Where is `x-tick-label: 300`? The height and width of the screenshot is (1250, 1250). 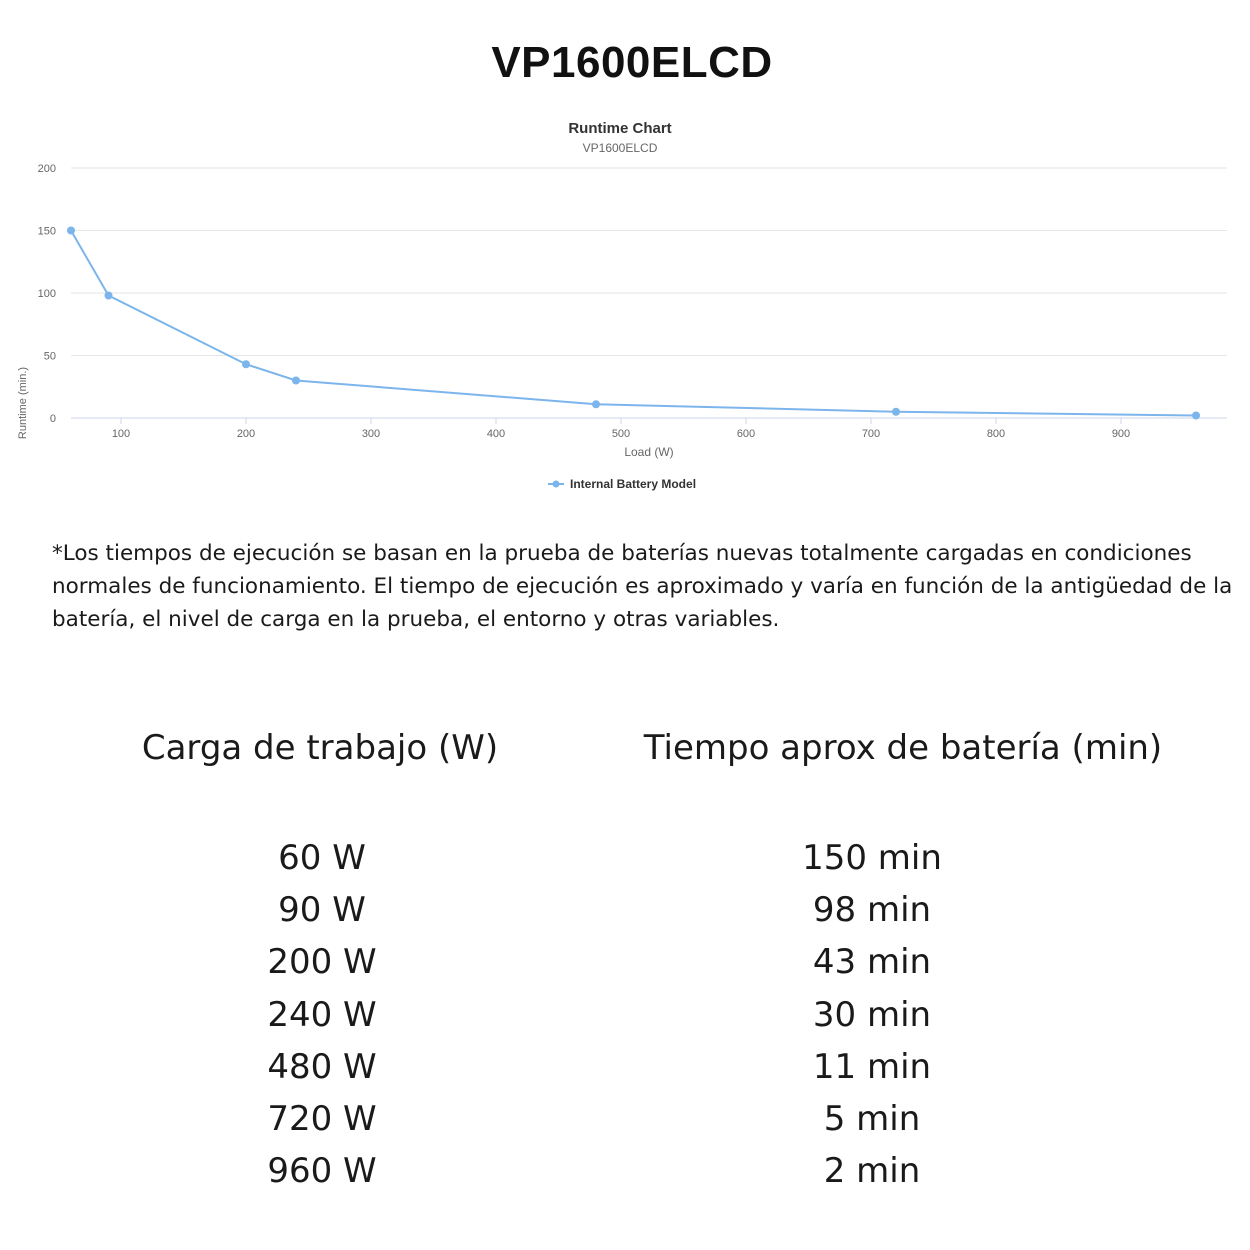 x-tick-label: 300 is located at coordinates (371, 434).